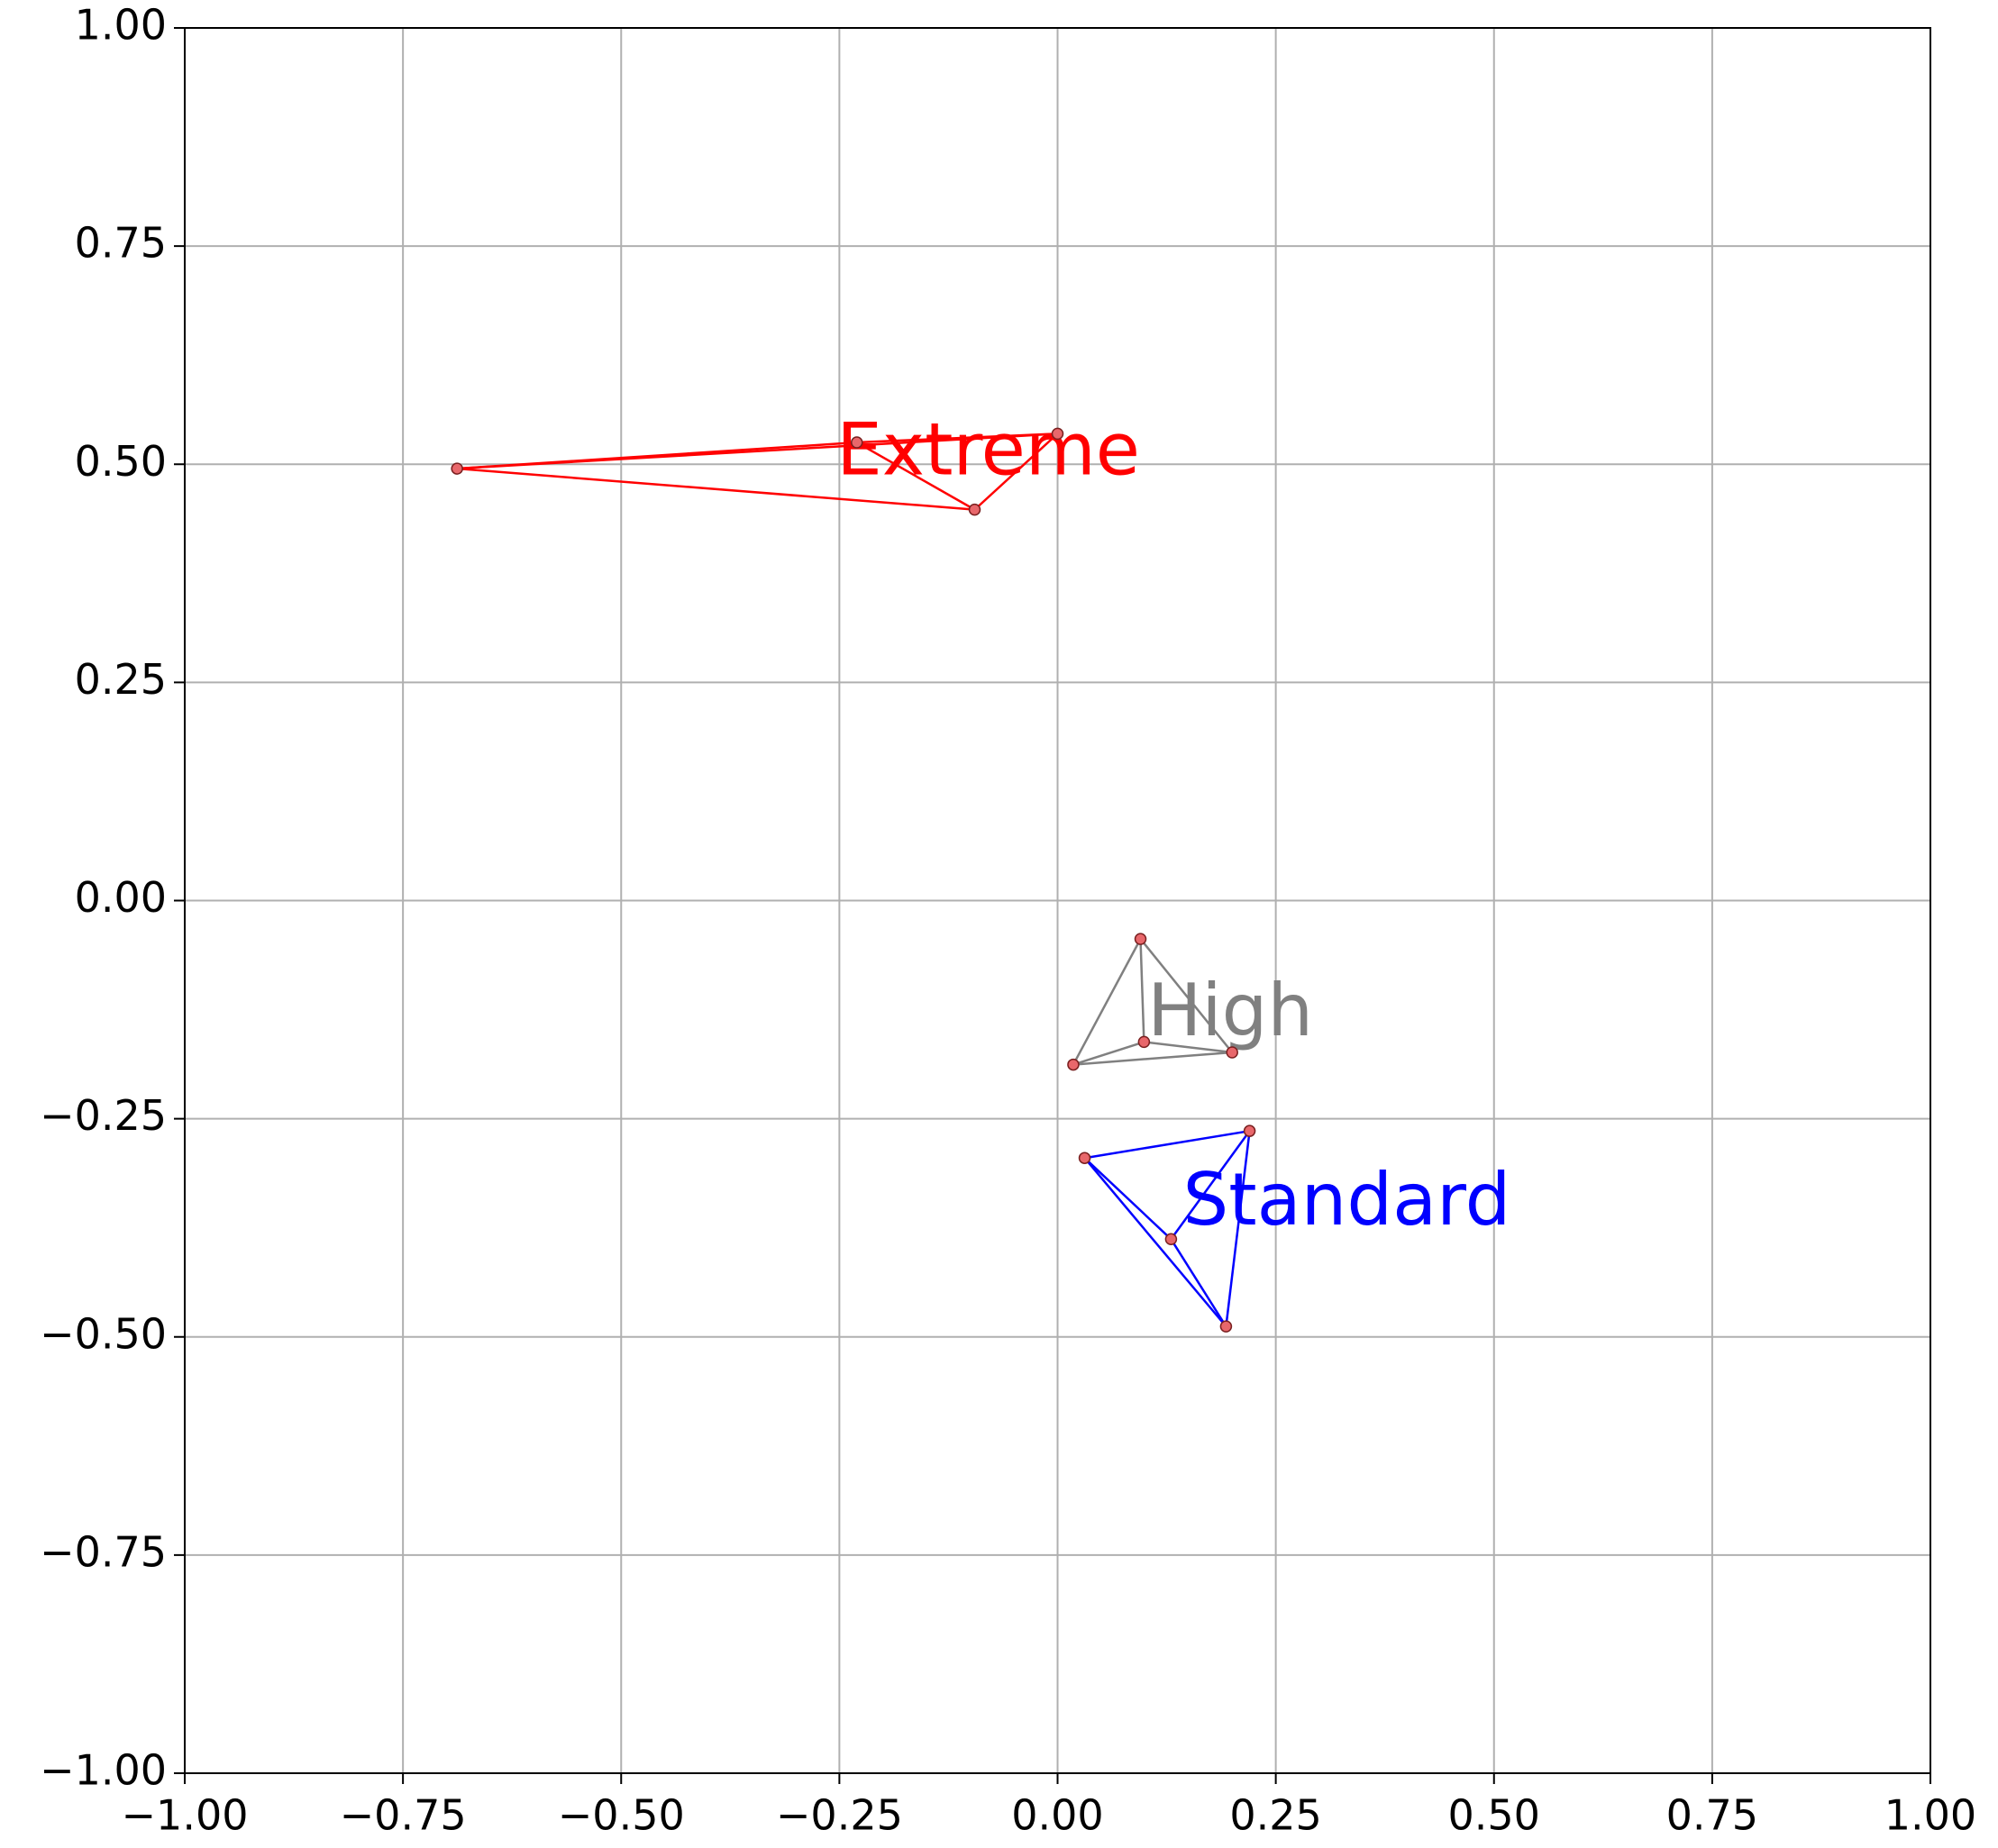 This screenshot has height=1848, width=1998. Describe the element at coordinates (103, 1115) in the screenshot. I see `y-tick-label: −0.25` at that location.